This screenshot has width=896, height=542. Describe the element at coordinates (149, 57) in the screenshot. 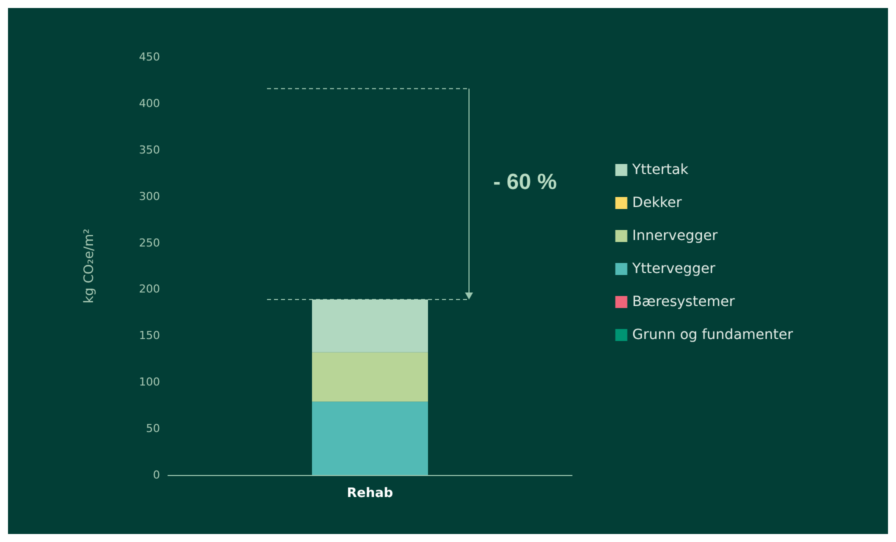

I see `y-tick-label: 450` at that location.